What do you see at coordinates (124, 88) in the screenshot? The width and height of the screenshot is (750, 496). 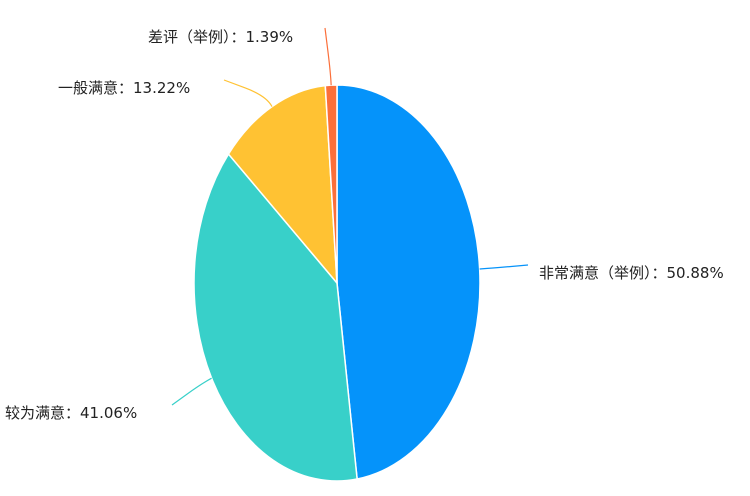 I see `label-generally-satisfied: 一般满意：13.22%` at bounding box center [124, 88].